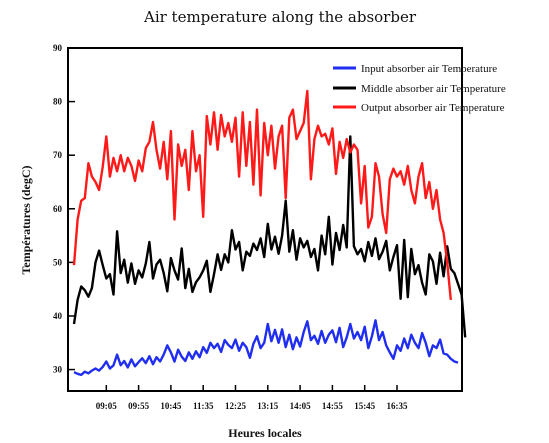 The image size is (549, 443). Describe the element at coordinates (64, 209) in the screenshot. I see `y-axis: 30 40 50 60 70 80 90` at that location.